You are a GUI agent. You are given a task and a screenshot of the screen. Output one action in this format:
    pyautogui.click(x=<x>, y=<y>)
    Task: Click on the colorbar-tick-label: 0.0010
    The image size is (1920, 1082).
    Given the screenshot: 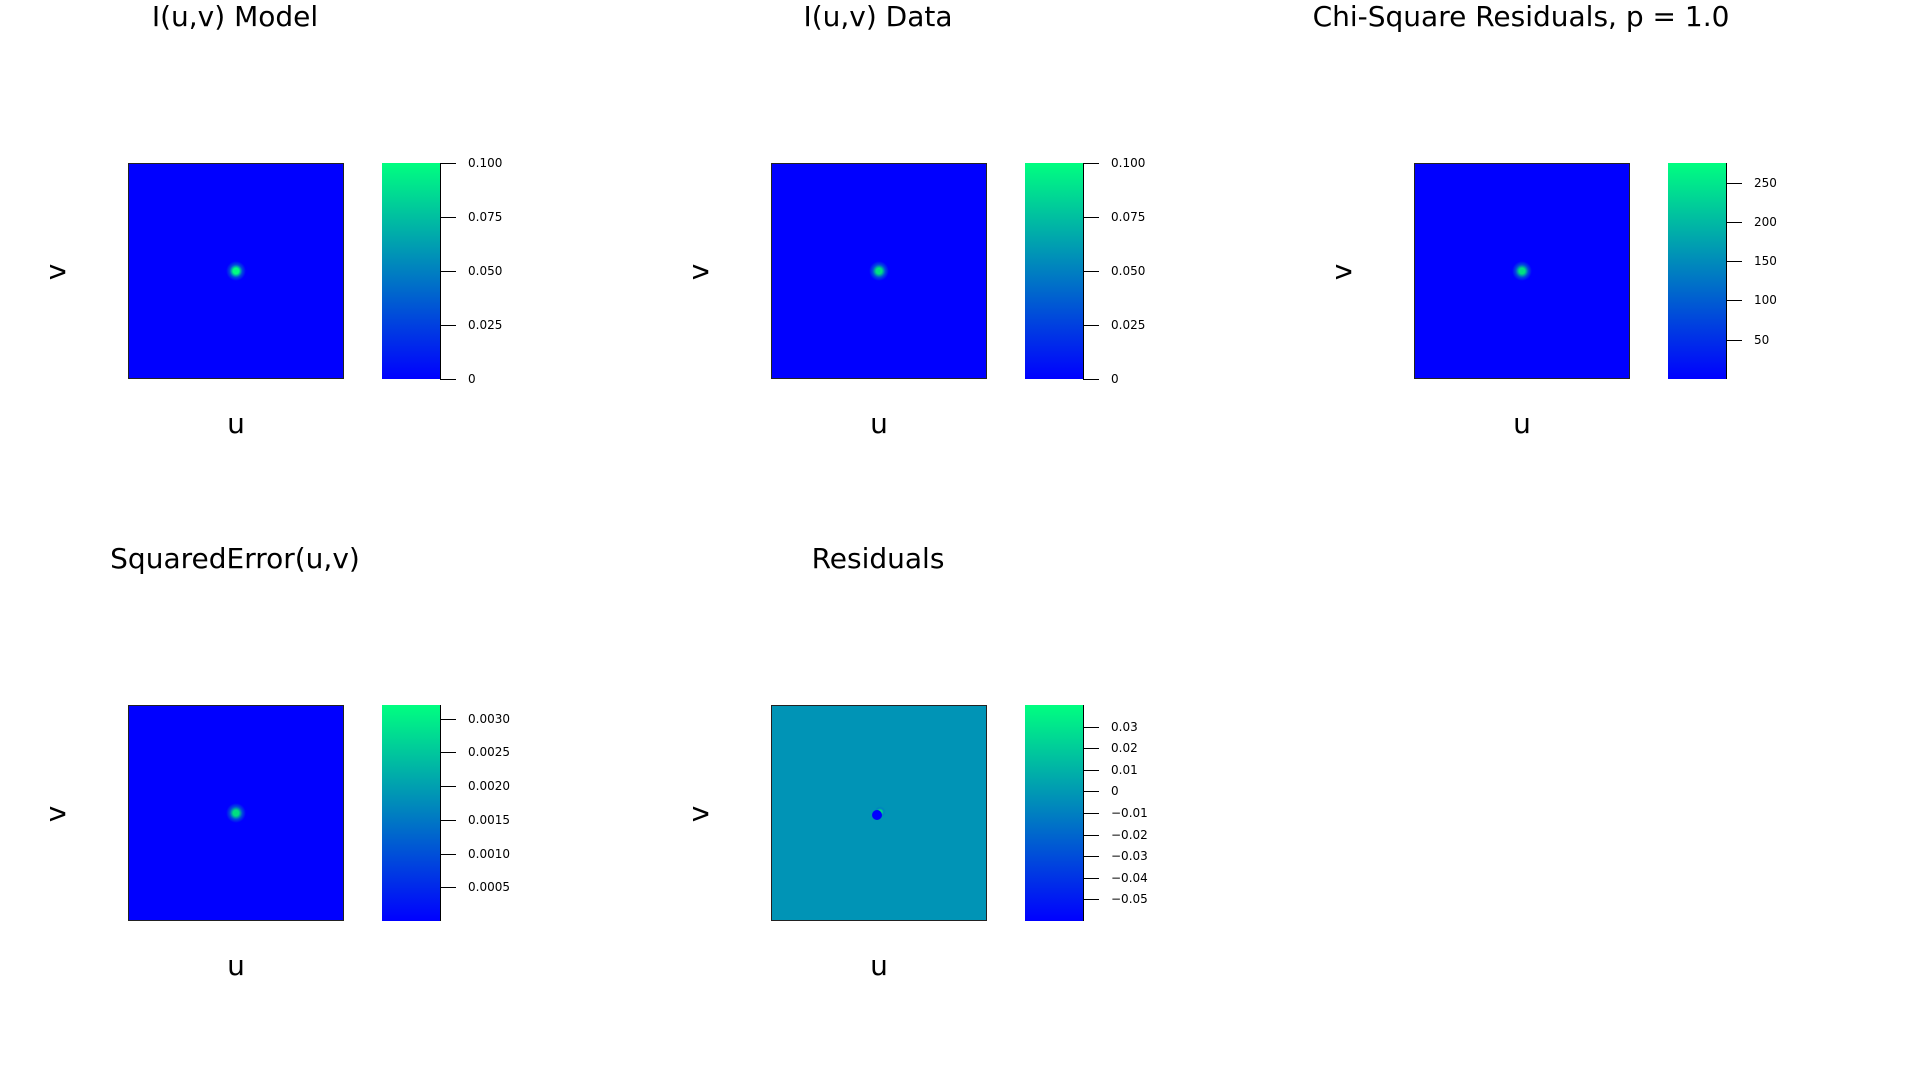 What is the action you would take?
    pyautogui.click(x=489, y=854)
    